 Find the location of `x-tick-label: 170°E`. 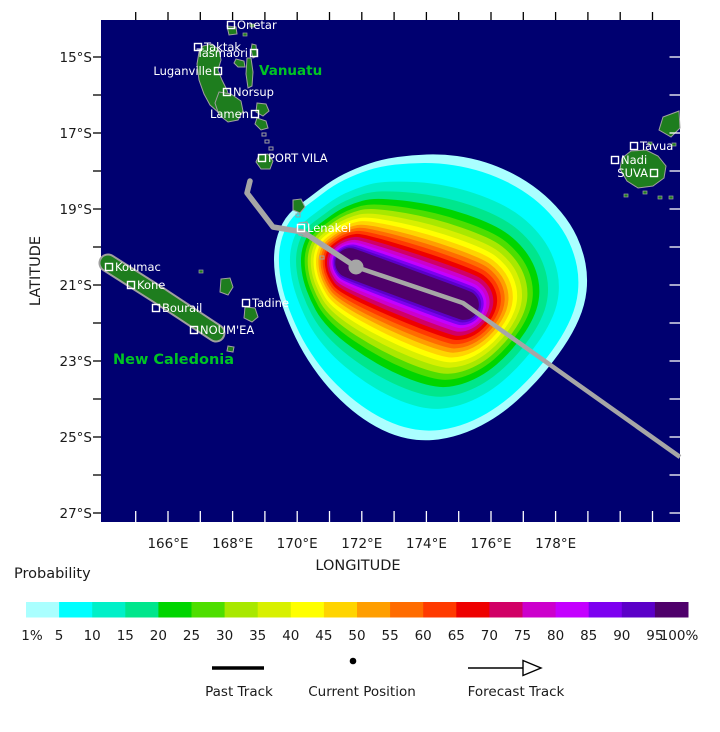

x-tick-label: 170°E is located at coordinates (297, 544).